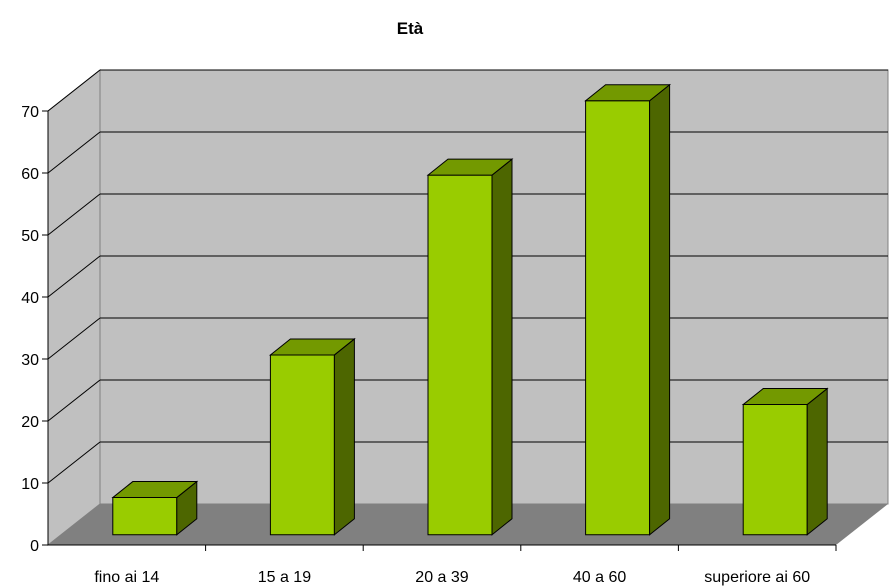 The height and width of the screenshot is (588, 895). I want to click on x-tick-label: 20 a 39, so click(441, 577).